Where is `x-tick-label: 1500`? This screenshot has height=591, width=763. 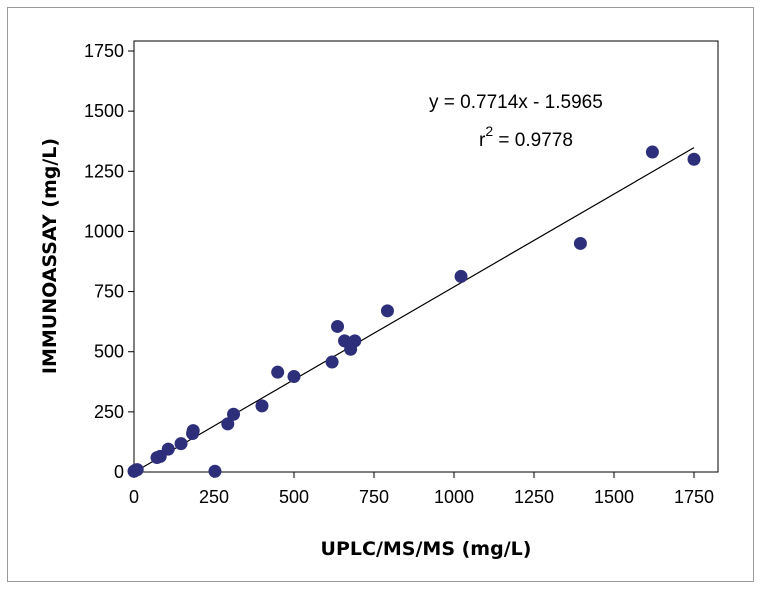
x-tick-label: 1500 is located at coordinates (614, 497).